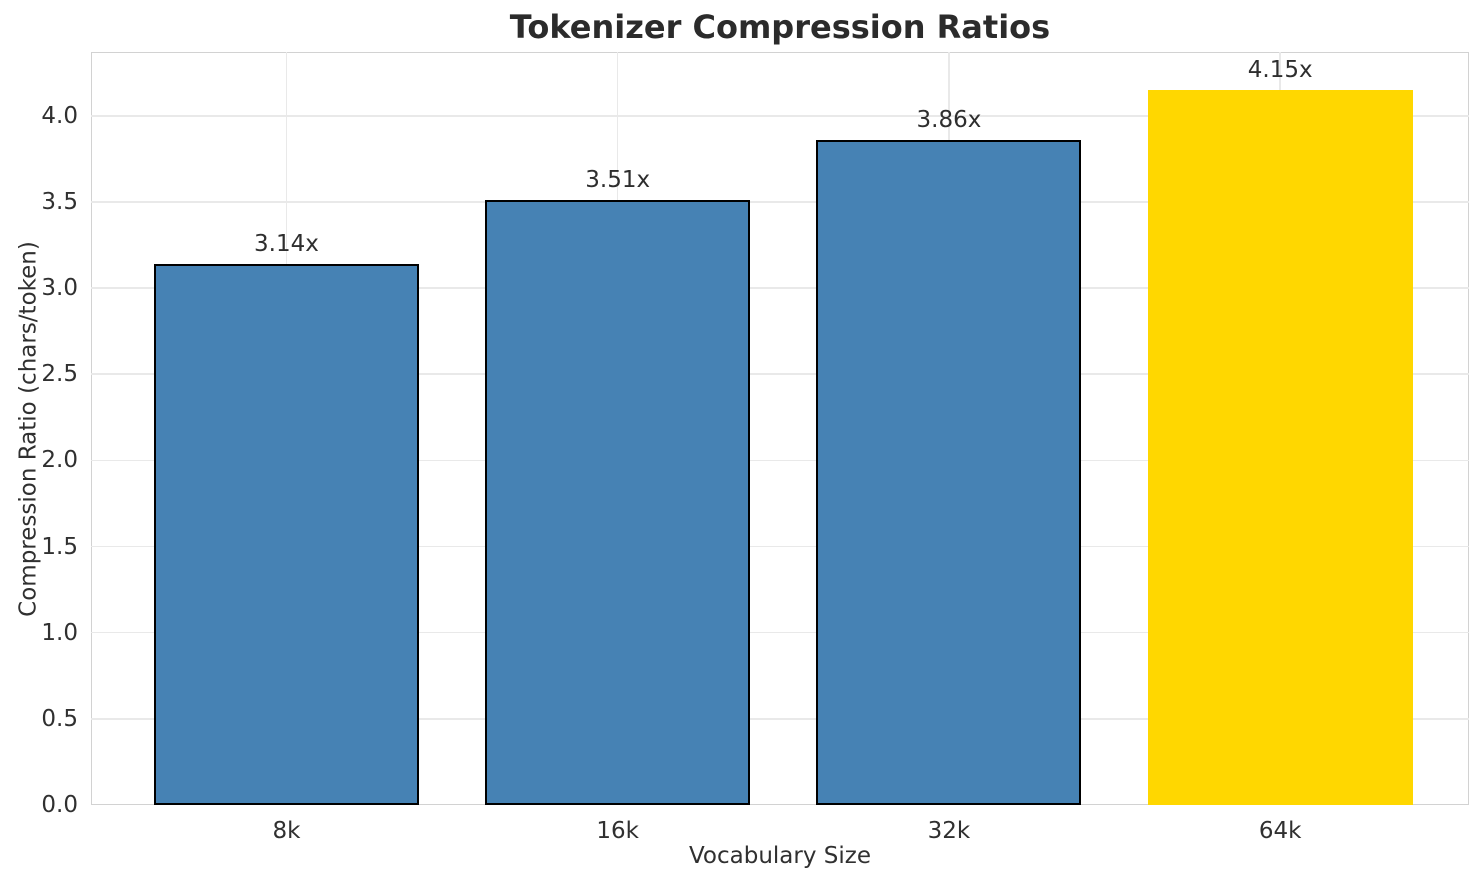 The width and height of the screenshot is (1484, 885). Describe the element at coordinates (59, 201) in the screenshot. I see `y-tick-label: 3.5` at that location.